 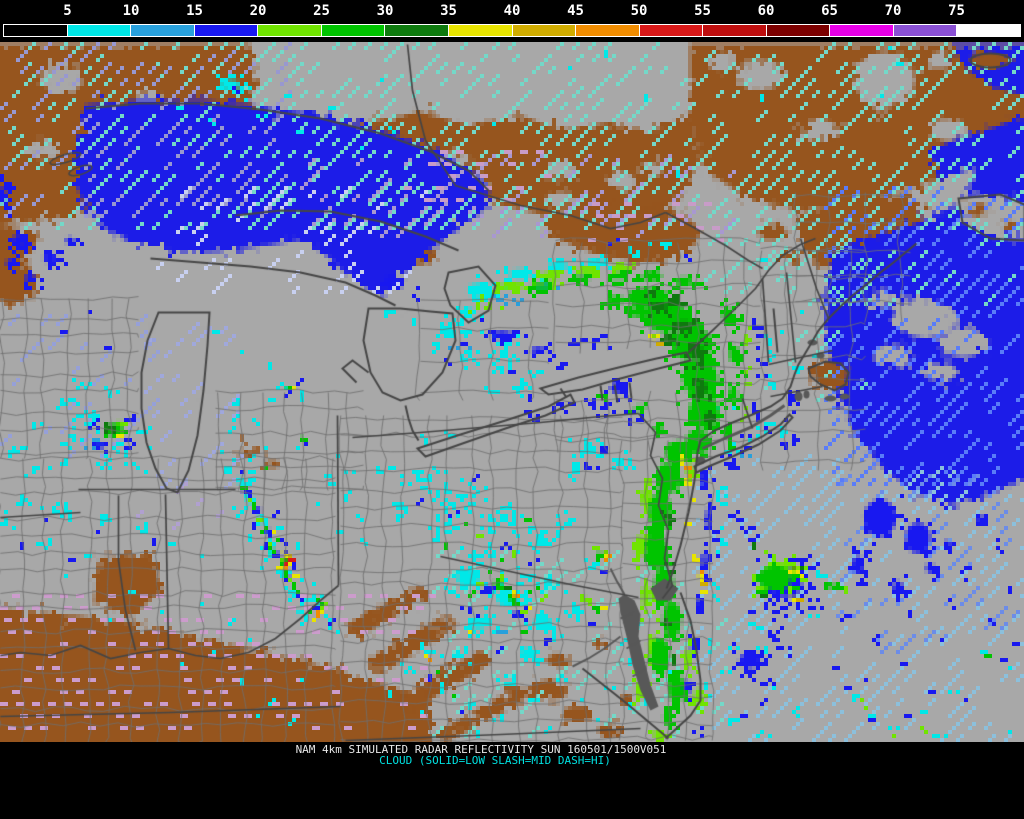 What do you see at coordinates (385, 11) in the screenshot?
I see `colorbar-tick-label: 30` at bounding box center [385, 11].